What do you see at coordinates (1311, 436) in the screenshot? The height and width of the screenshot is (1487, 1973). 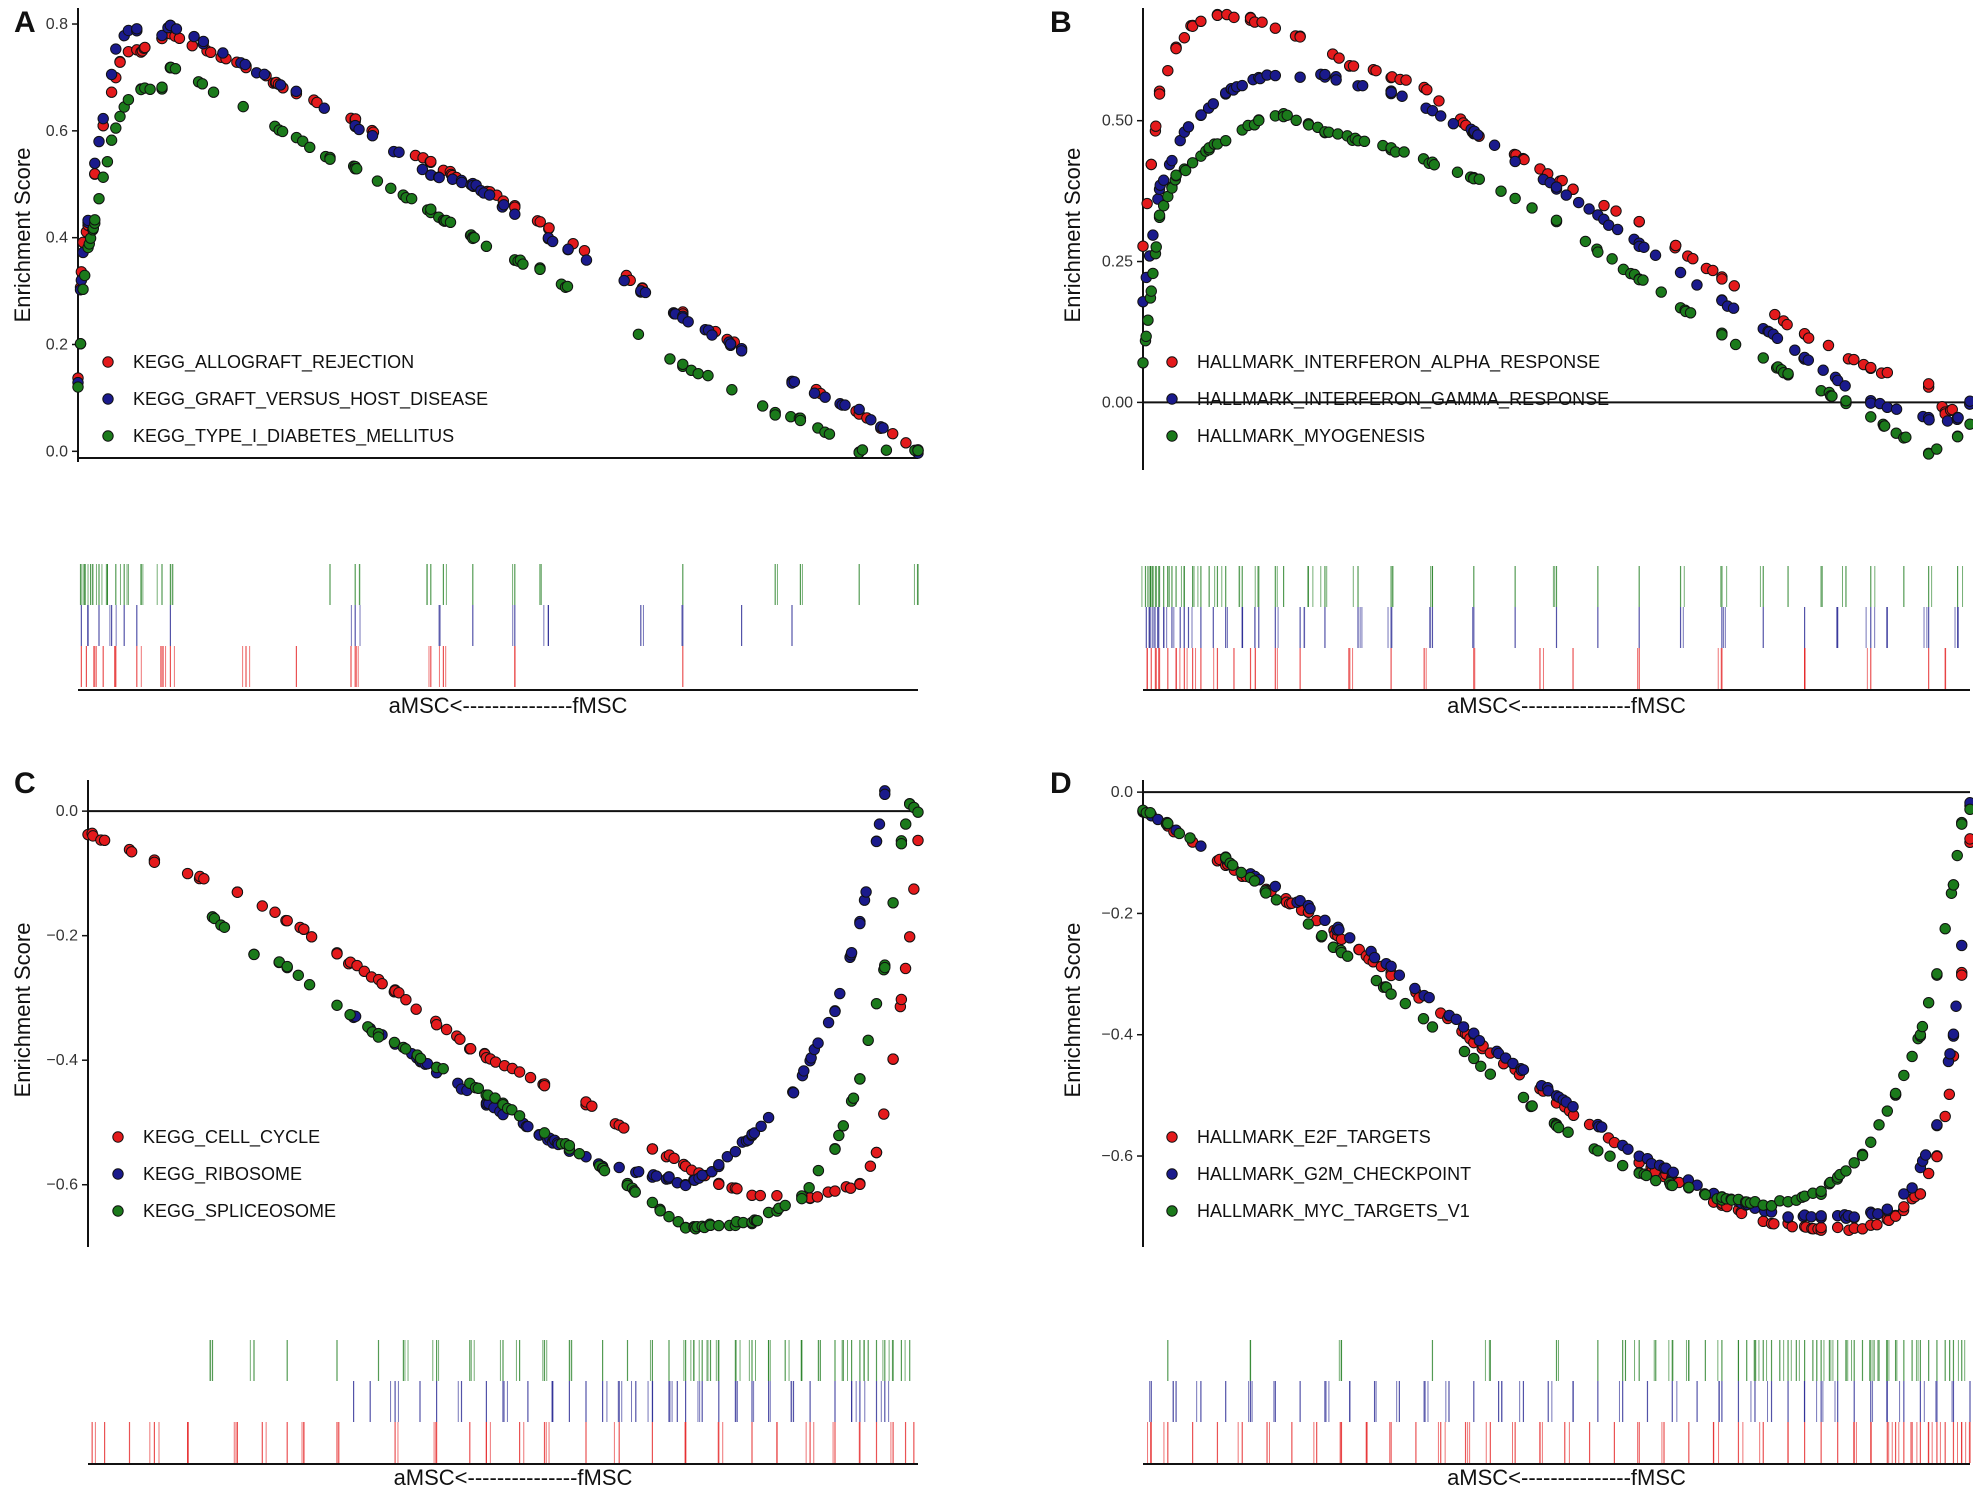 I see `legend-label: HALLMARK_MYOGENESIS` at bounding box center [1311, 436].